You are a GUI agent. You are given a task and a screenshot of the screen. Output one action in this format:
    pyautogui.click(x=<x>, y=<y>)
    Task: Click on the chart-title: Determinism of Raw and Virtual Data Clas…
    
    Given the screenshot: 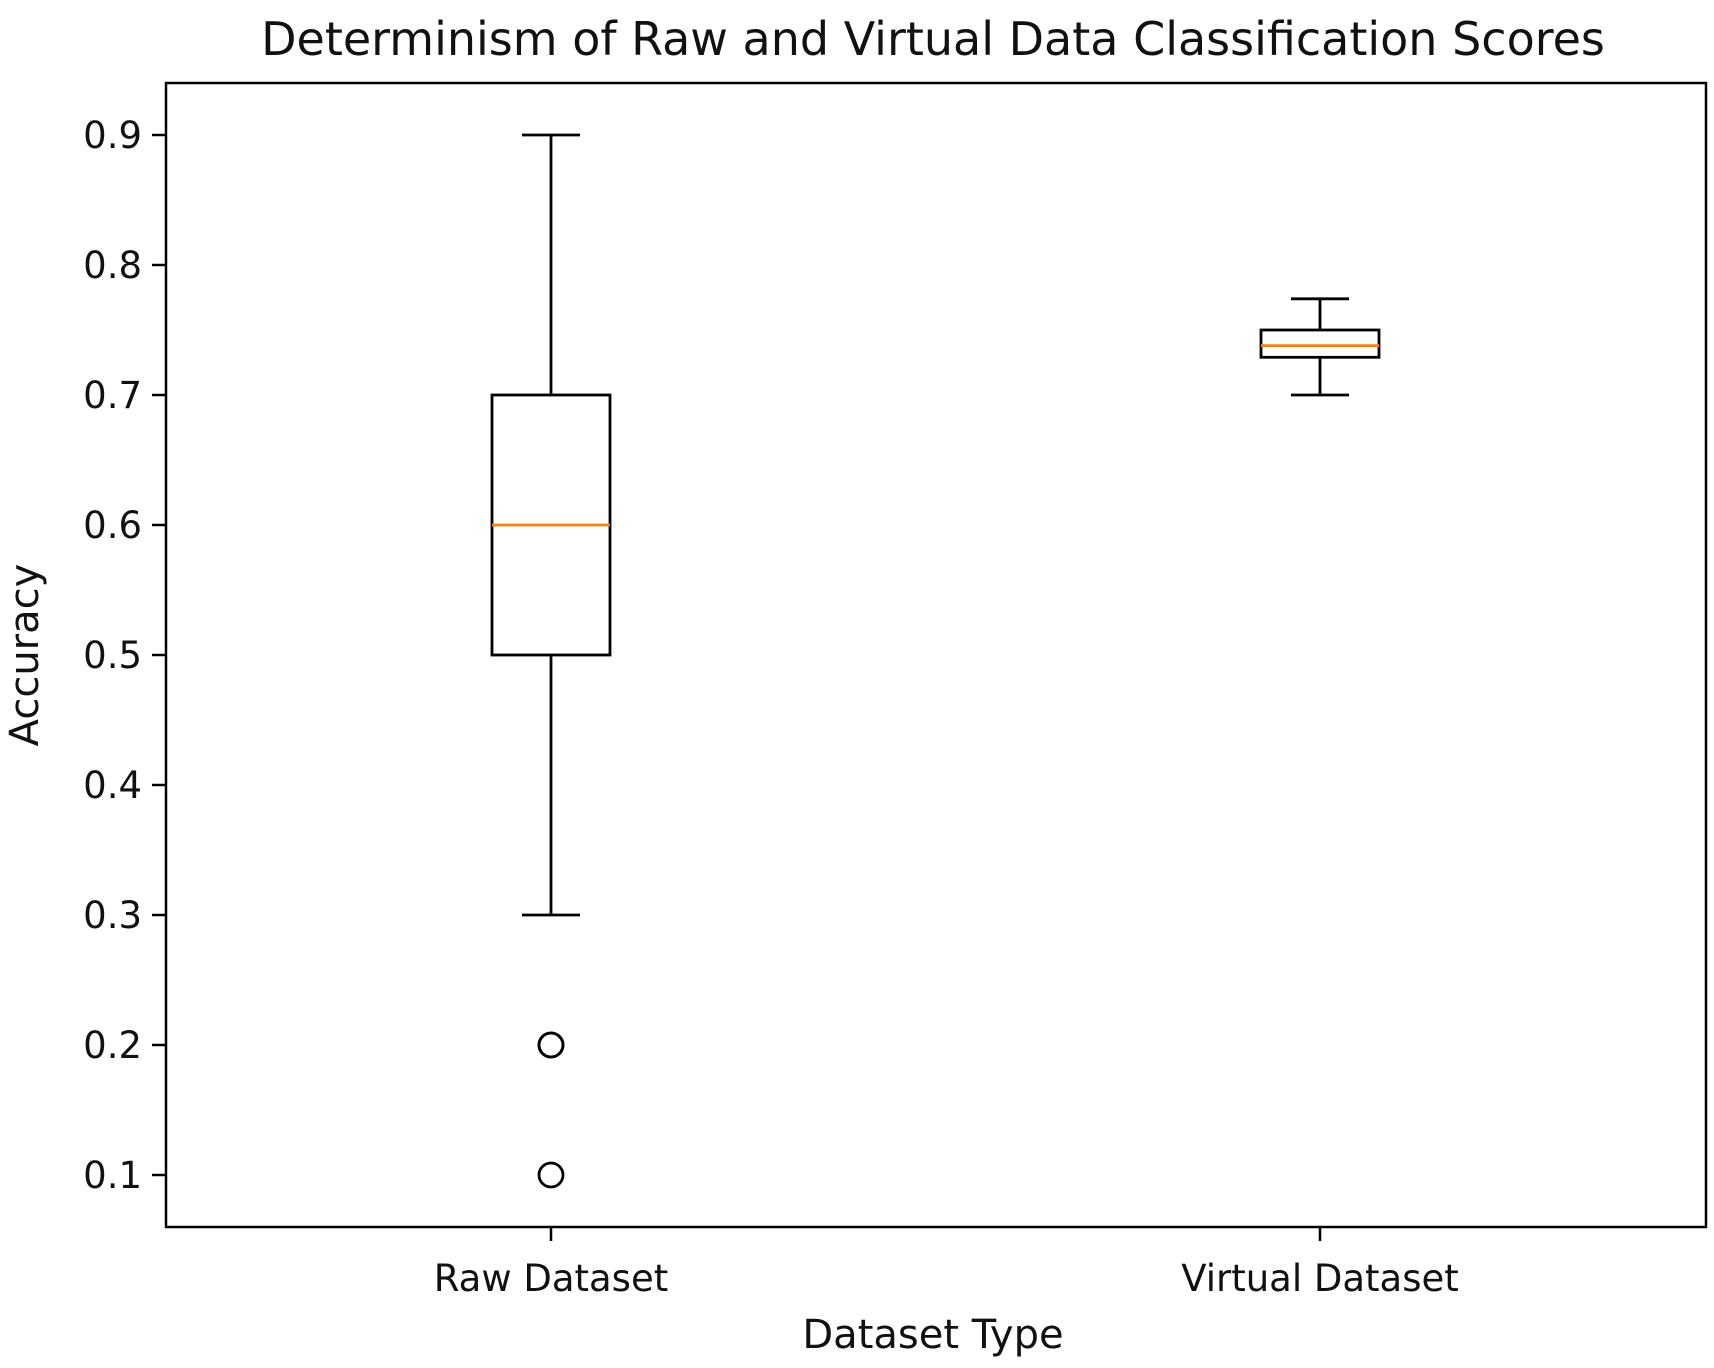 What is the action you would take?
    pyautogui.click(x=933, y=39)
    